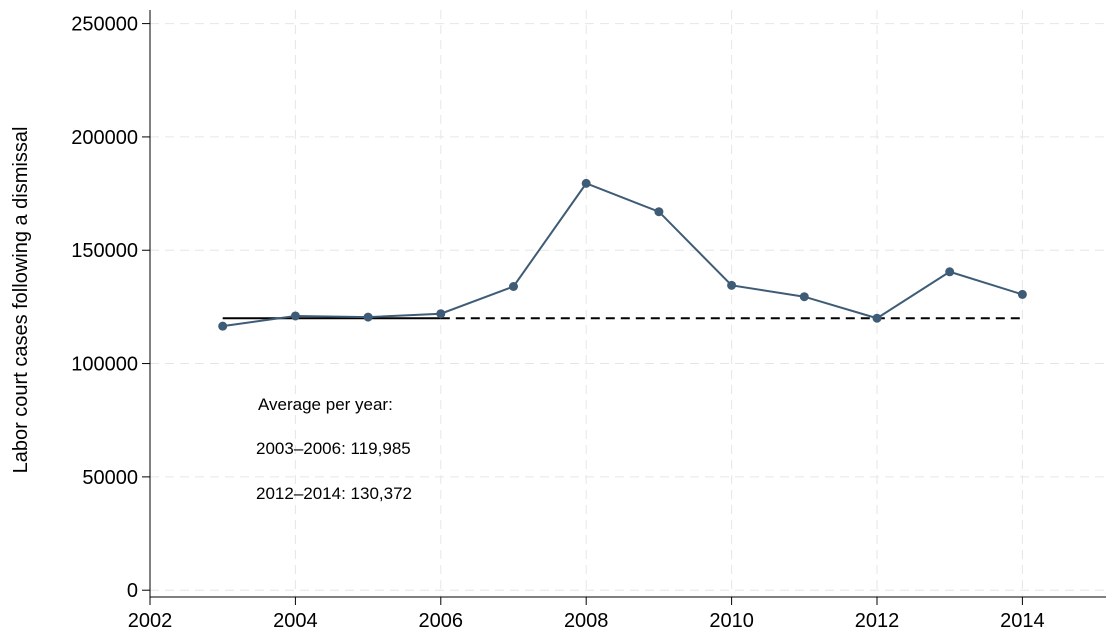  I want to click on y-tick-label: 100000, so click(104, 365).